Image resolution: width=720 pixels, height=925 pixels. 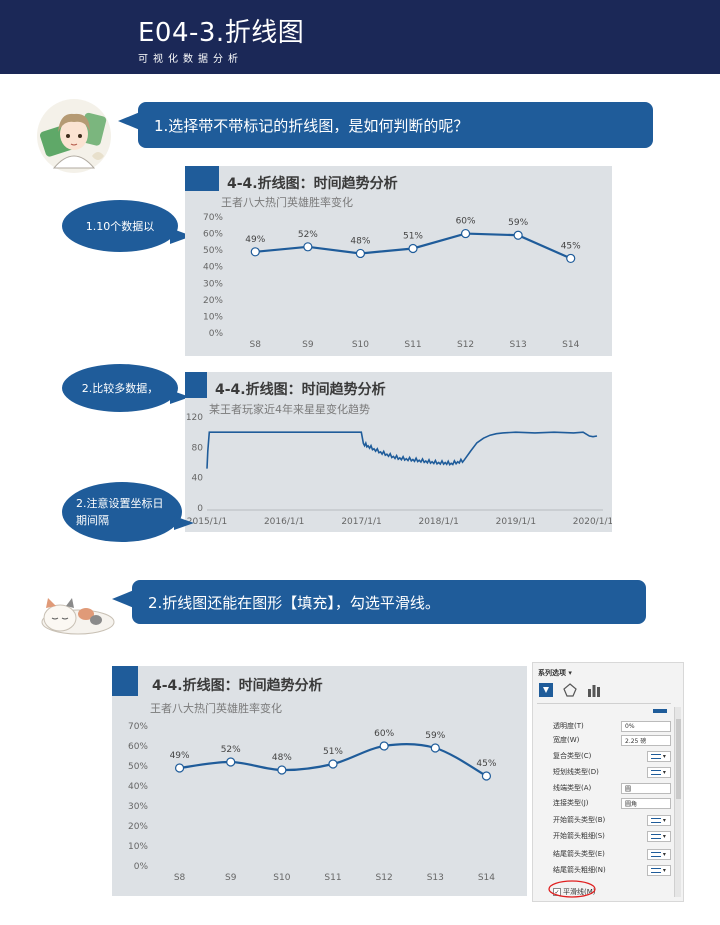 I want to click on effects-icon, so click(x=570, y=690).